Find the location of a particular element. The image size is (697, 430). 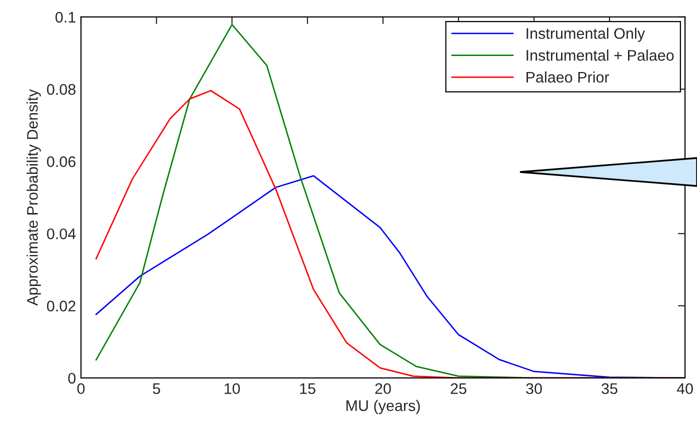

x-tick-label: 40 is located at coordinates (684, 388).